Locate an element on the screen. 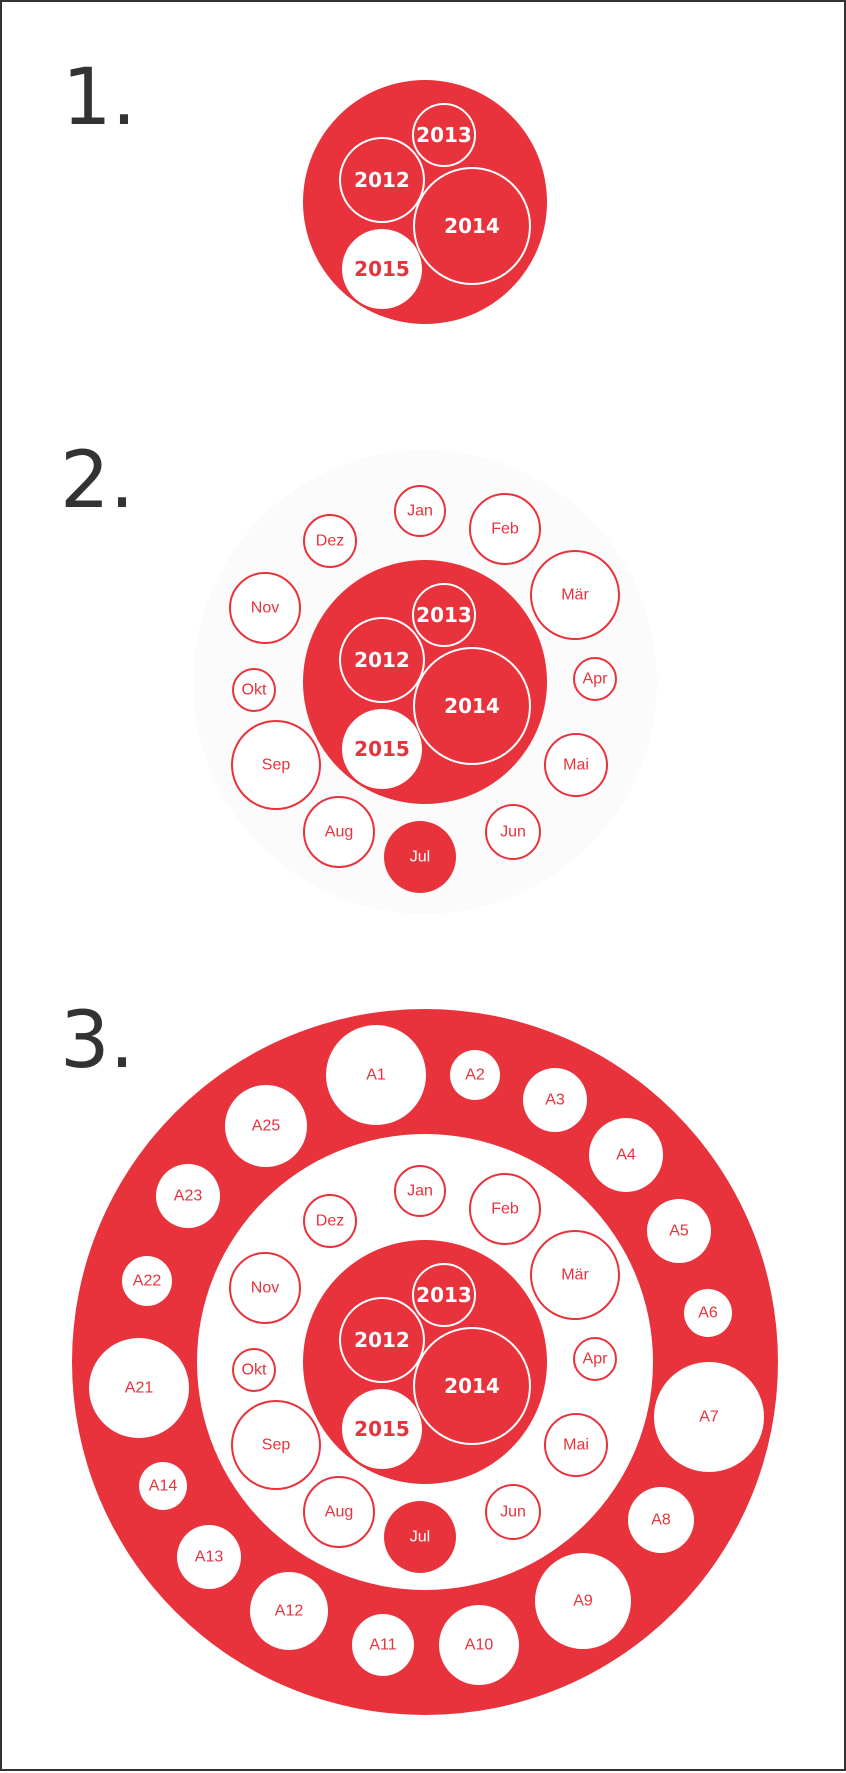 Image resolution: width=846 pixels, height=1773 pixels. d2-month-circle-Feb is located at coordinates (505, 529).